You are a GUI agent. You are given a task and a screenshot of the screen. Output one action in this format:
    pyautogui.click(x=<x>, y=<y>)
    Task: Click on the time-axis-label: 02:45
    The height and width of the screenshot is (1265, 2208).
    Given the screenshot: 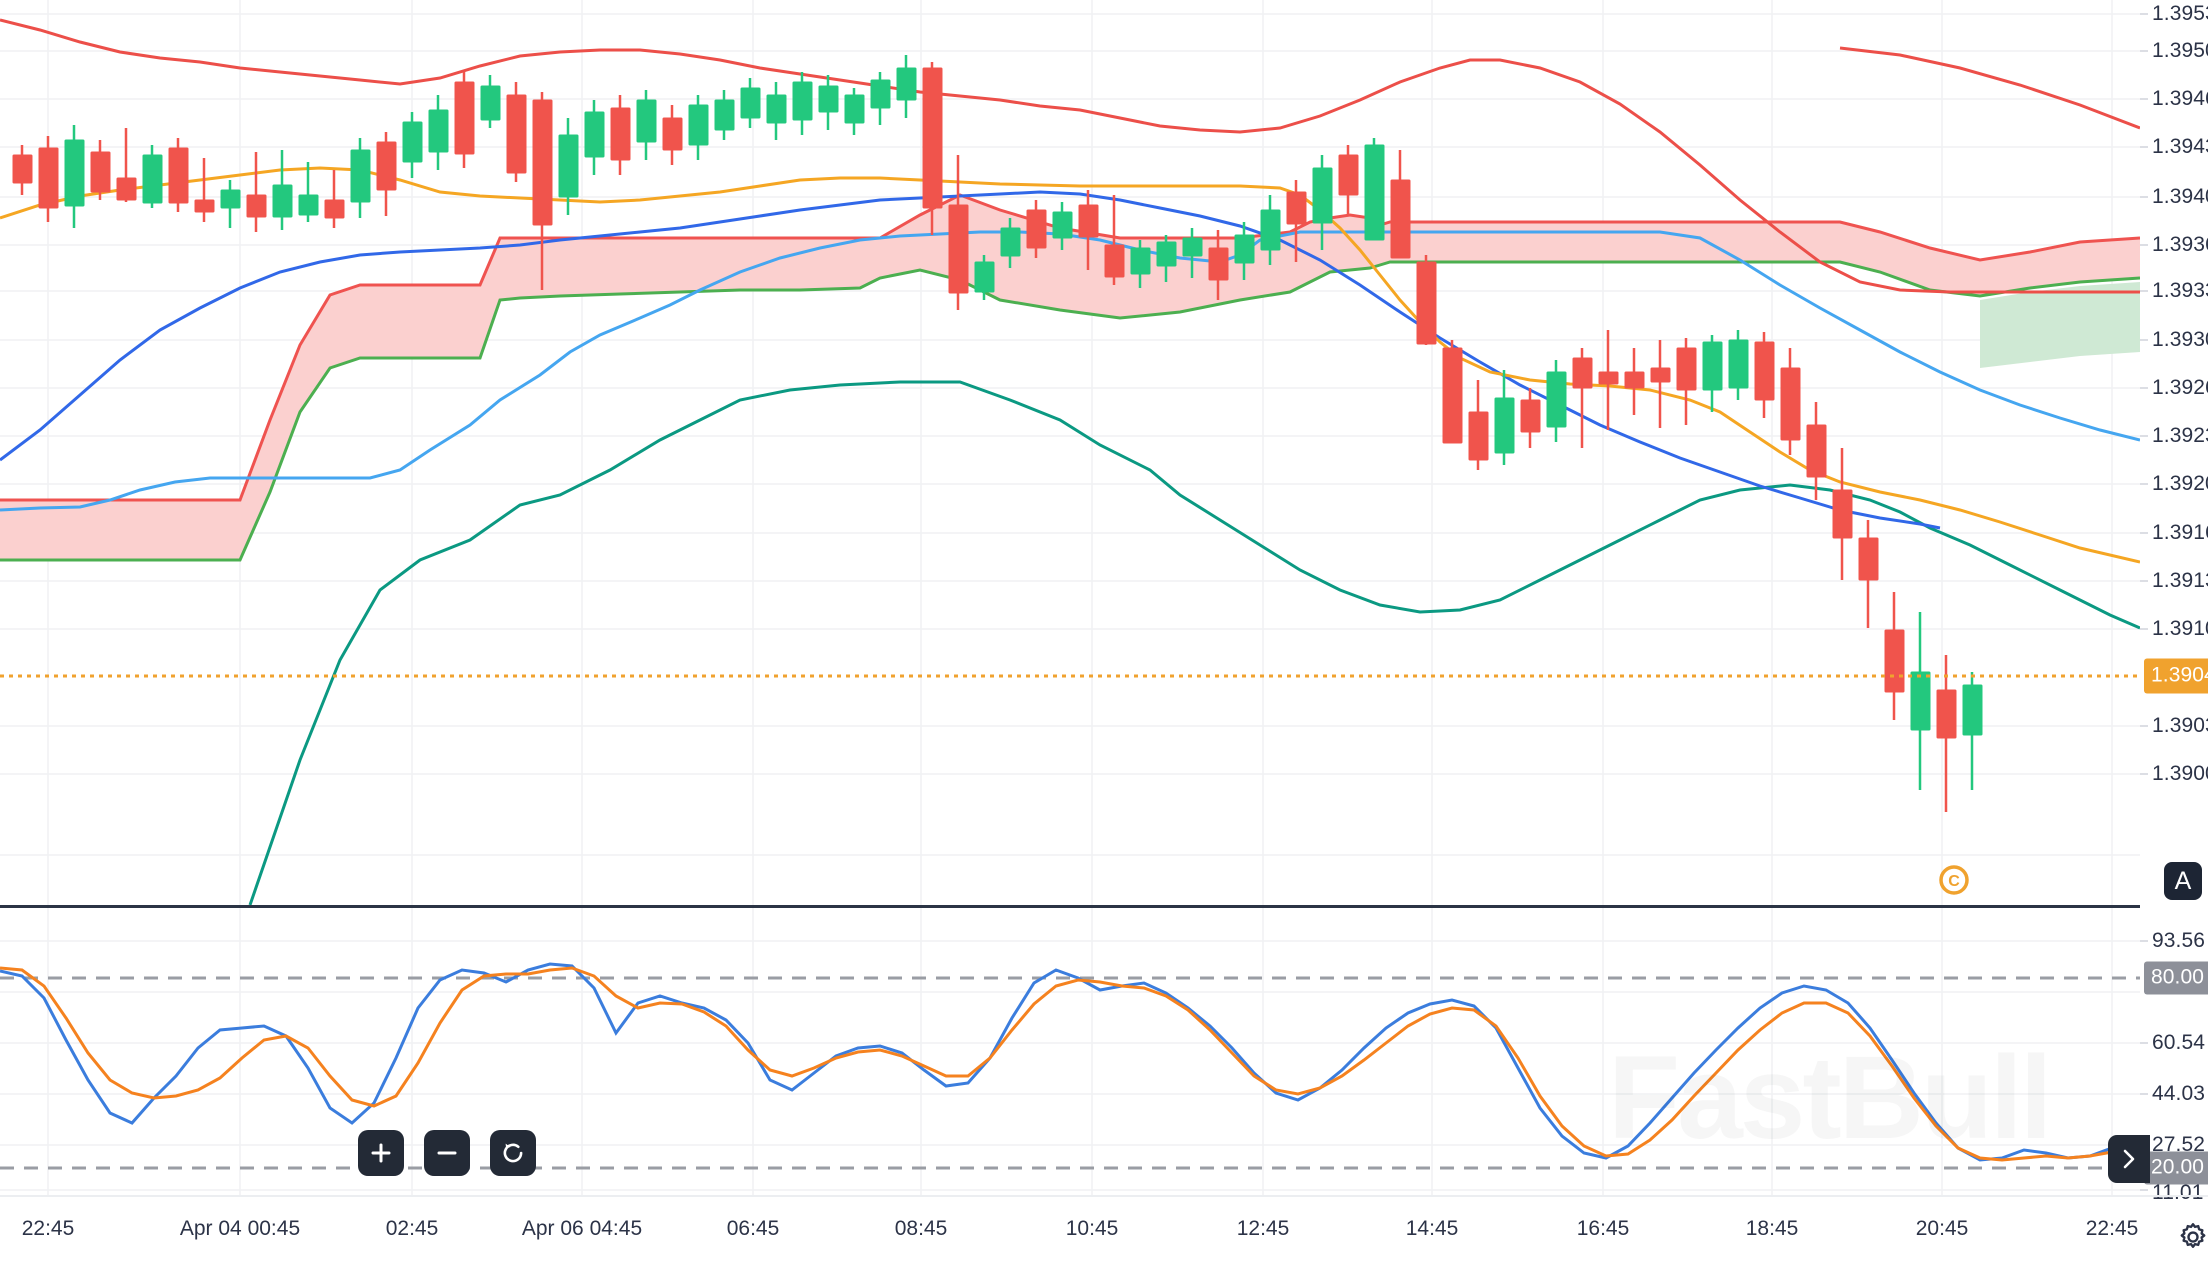 What is the action you would take?
    pyautogui.click(x=412, y=1228)
    